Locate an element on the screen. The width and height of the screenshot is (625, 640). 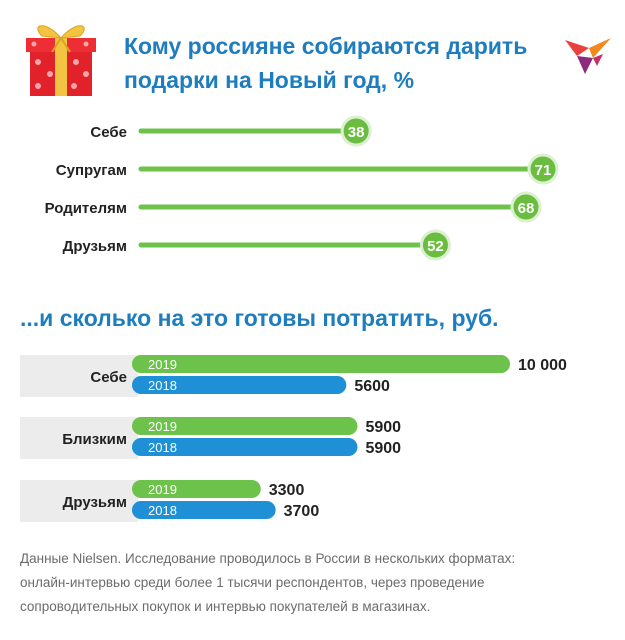
value-label: 52 is located at coordinates (435, 246).